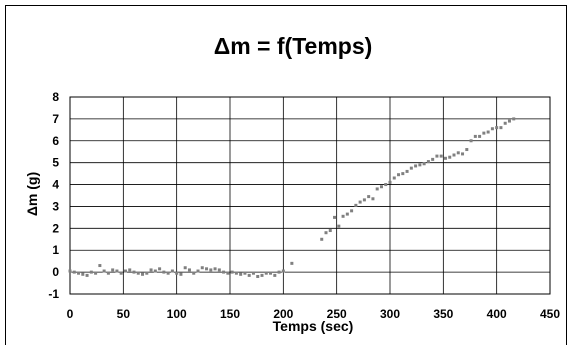  What do you see at coordinates (55, 119) in the screenshot?
I see `y-tick-label: 7` at bounding box center [55, 119].